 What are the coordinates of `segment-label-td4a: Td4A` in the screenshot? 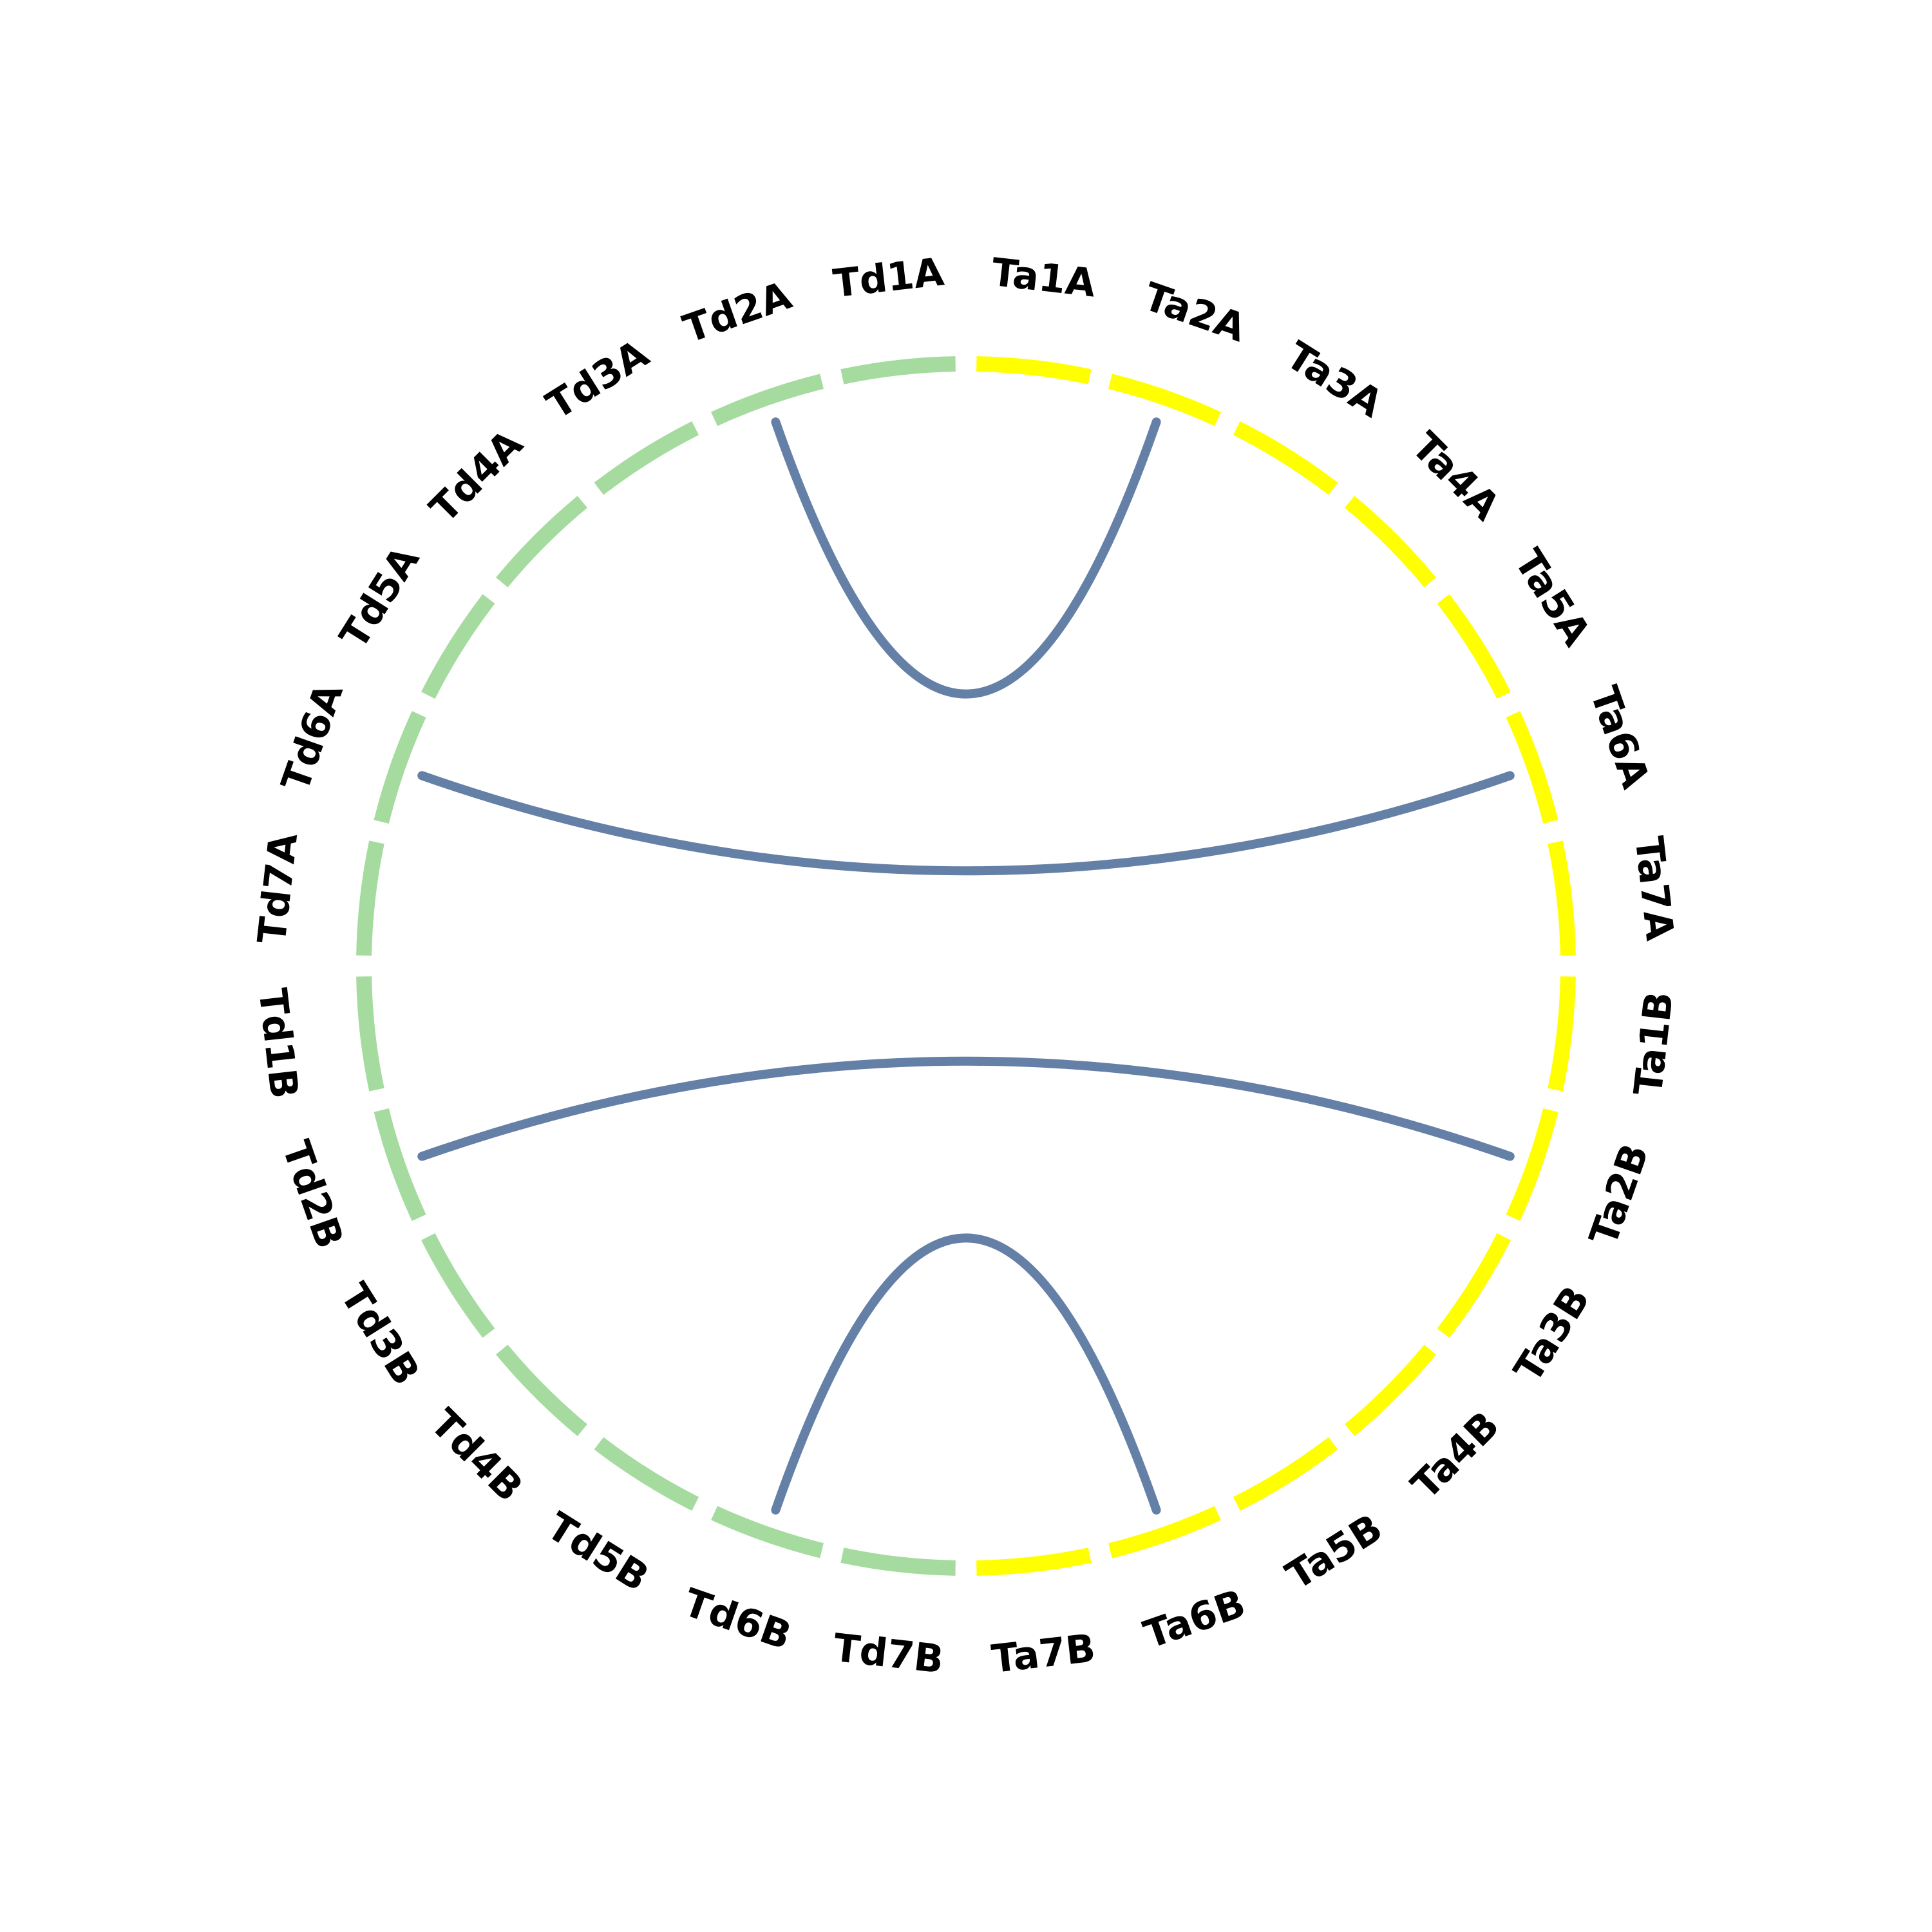 It's located at (477, 477).